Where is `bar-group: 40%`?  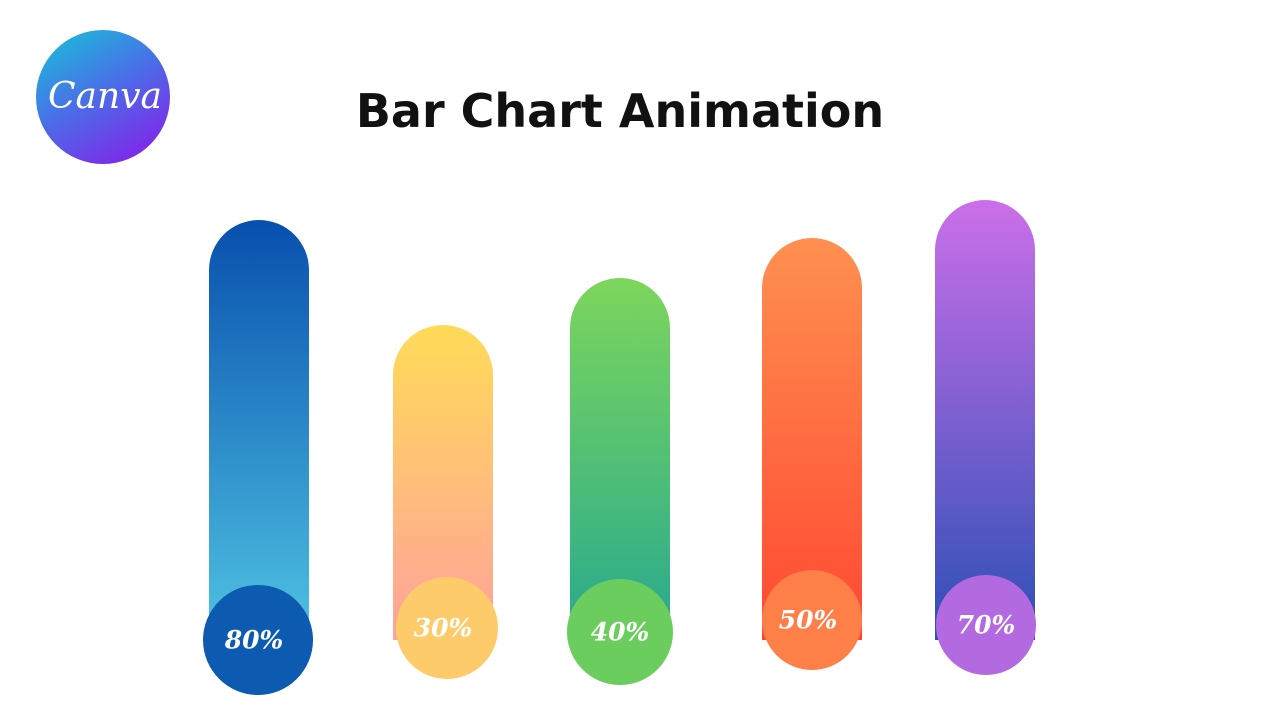 bar-group: 40% is located at coordinates (620, 481).